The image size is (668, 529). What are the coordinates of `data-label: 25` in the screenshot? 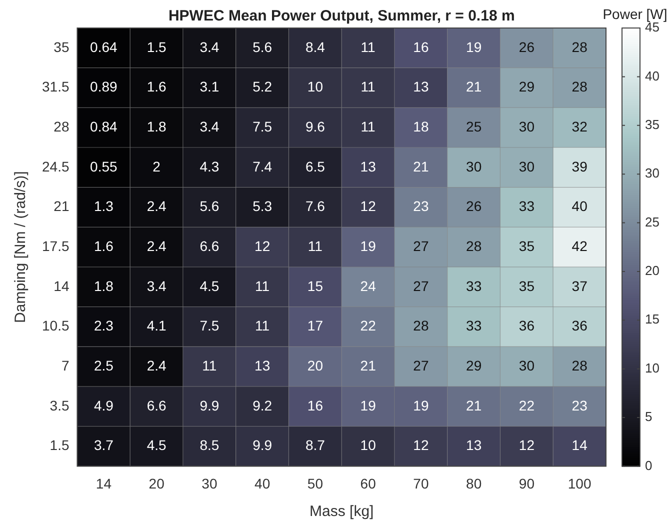 It's located at (474, 126).